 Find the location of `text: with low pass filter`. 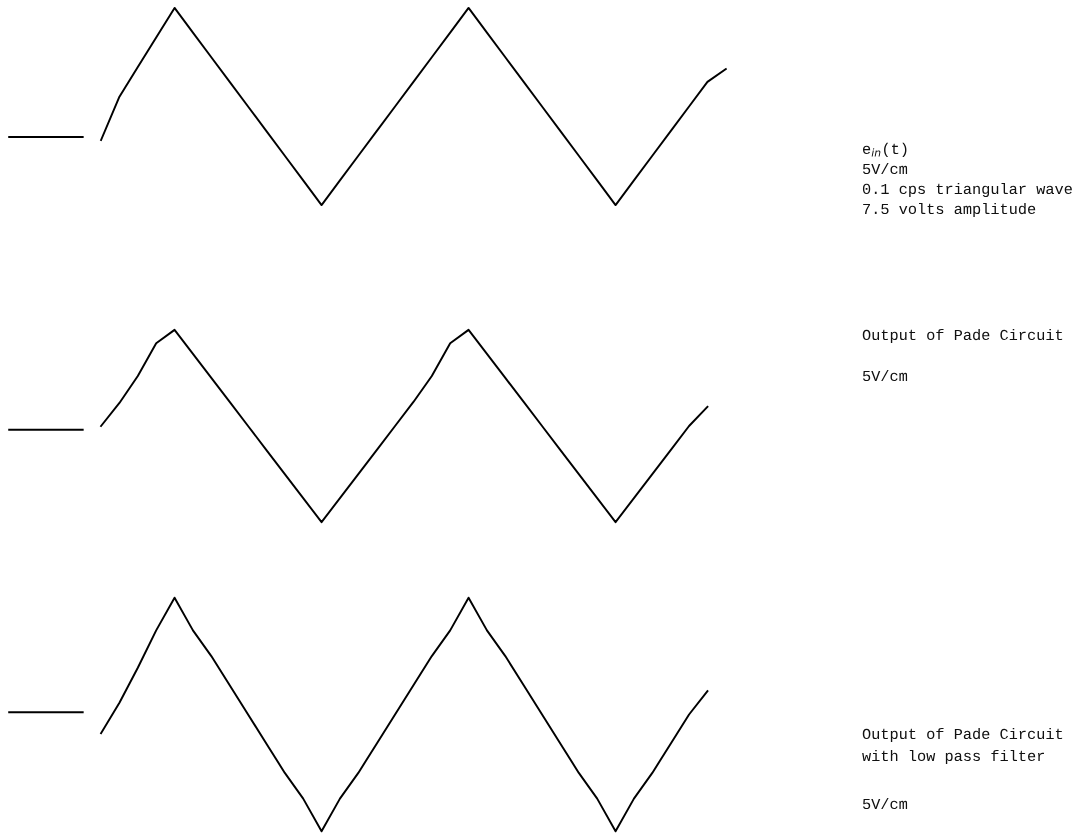

text: with low pass filter is located at coordinates (953, 757).